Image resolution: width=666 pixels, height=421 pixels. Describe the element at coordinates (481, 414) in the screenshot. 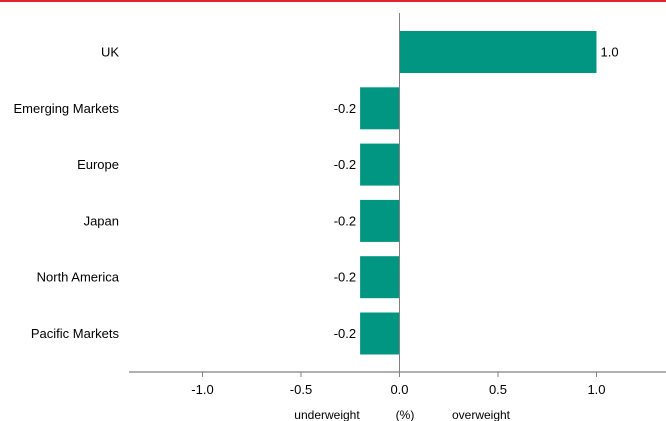

I see `overweight-caption: overweight` at that location.